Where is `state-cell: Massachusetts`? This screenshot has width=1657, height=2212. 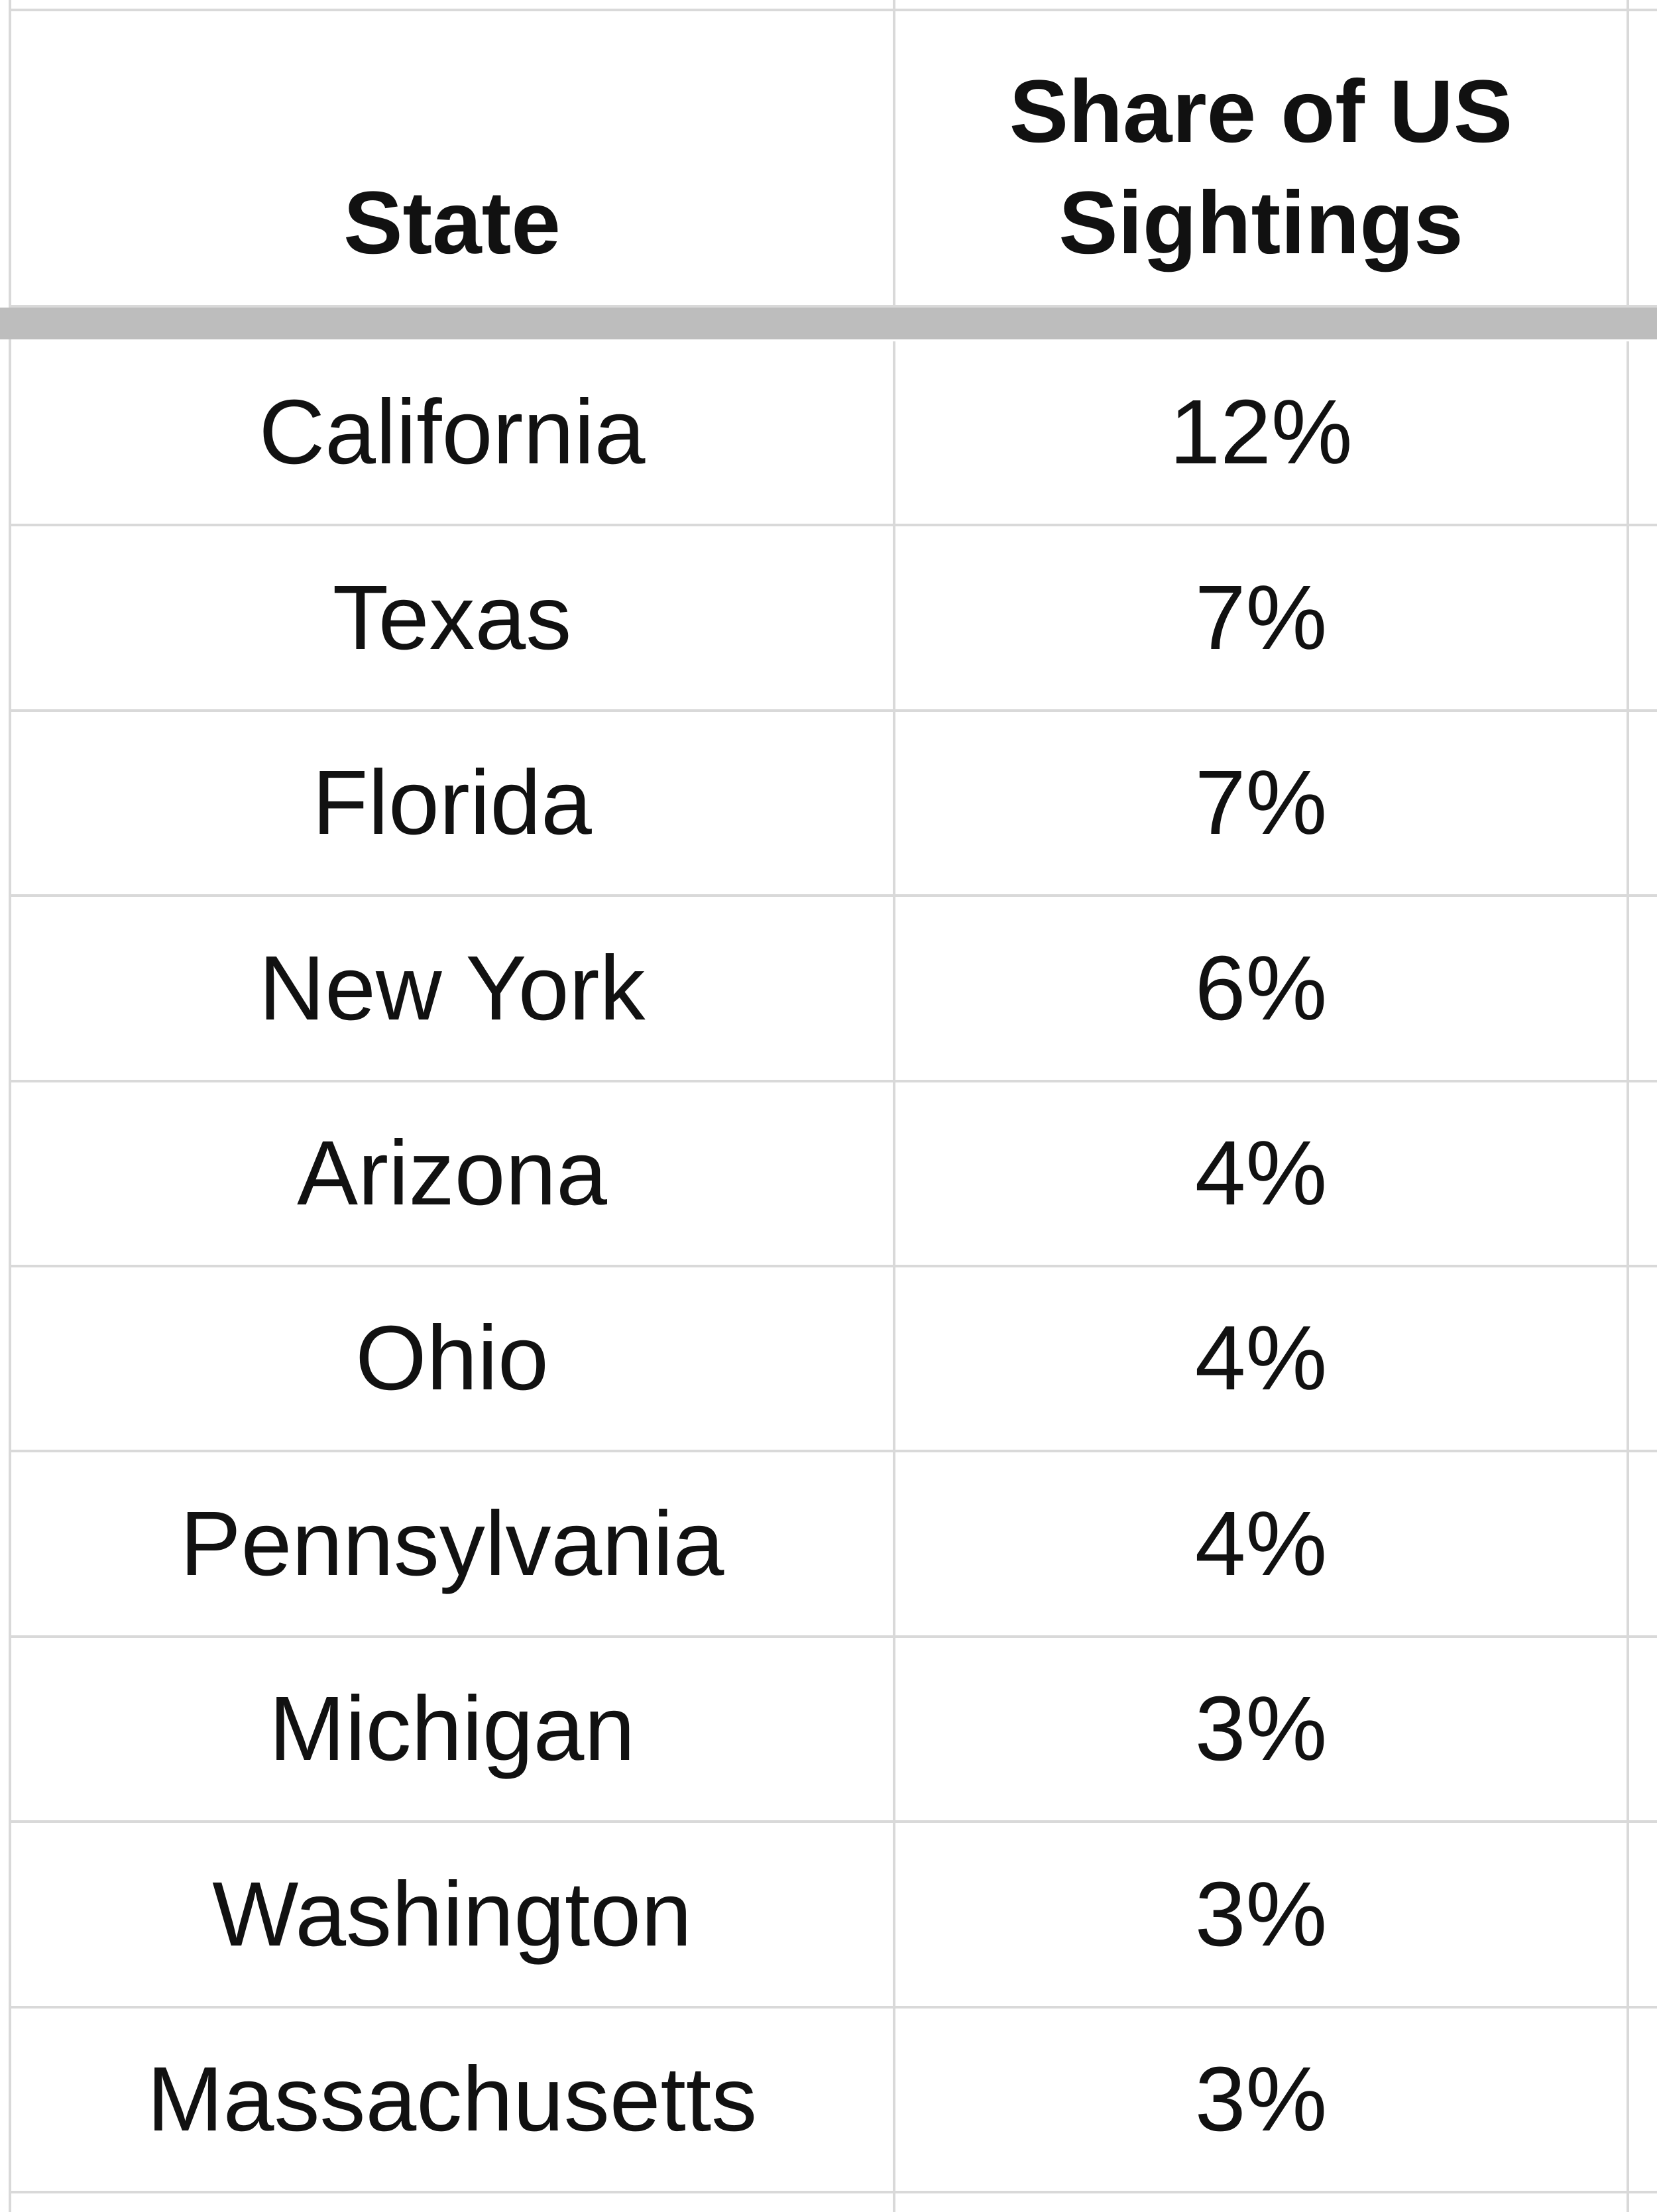
state-cell: Massachusetts is located at coordinates (453, 2100).